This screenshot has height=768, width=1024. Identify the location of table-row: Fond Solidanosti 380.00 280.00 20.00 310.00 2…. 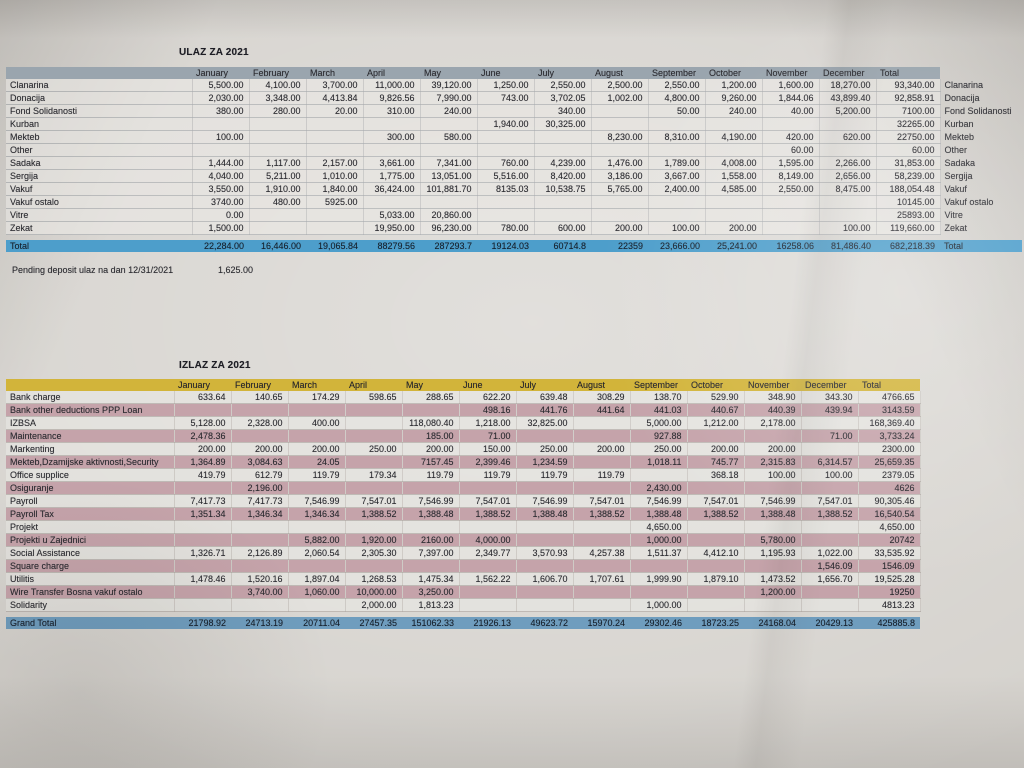
(514, 111).